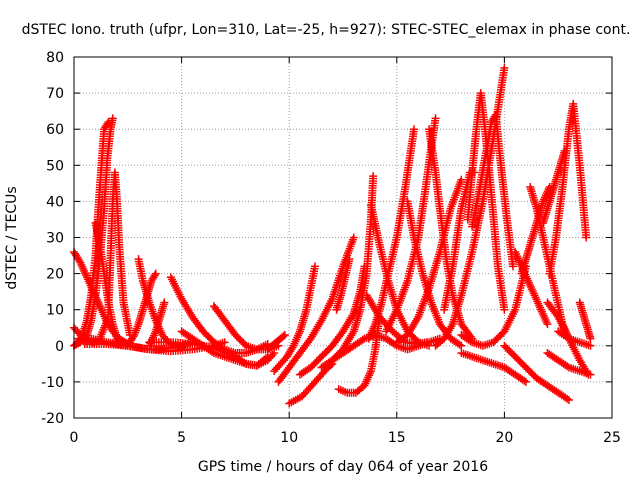 This screenshot has width=640, height=480. Describe the element at coordinates (181, 438) in the screenshot. I see `x-tick-label: 5` at that location.